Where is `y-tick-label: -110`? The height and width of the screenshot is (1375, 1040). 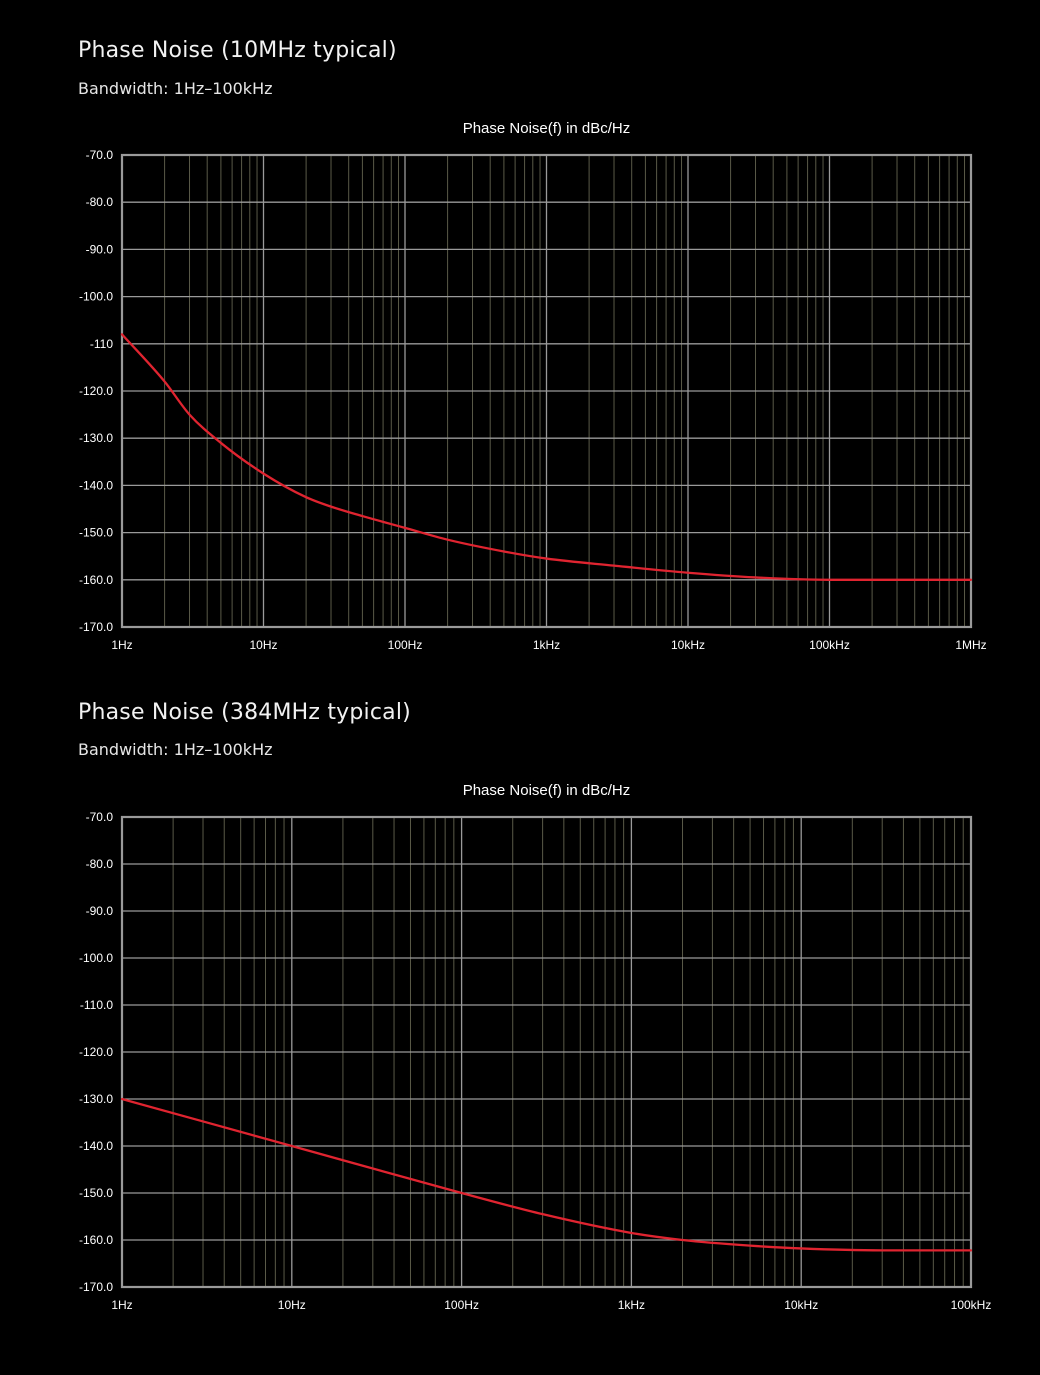 y-tick-label: -110 is located at coordinates (101, 344).